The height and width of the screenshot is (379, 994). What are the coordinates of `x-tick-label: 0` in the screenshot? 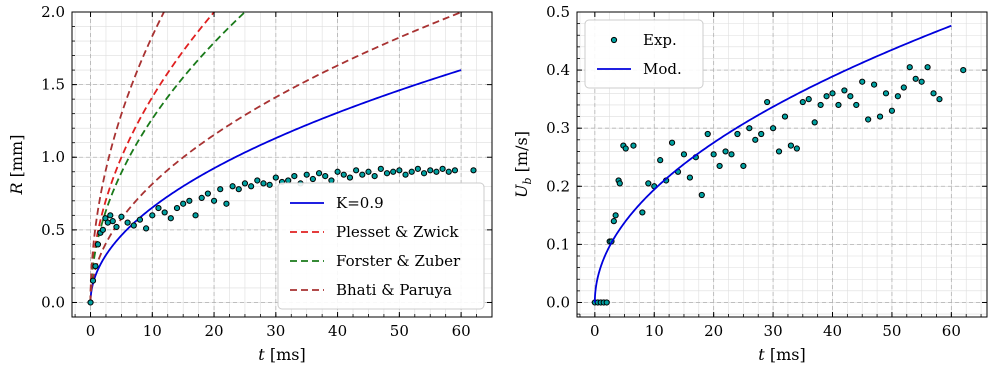 It's located at (91, 331).